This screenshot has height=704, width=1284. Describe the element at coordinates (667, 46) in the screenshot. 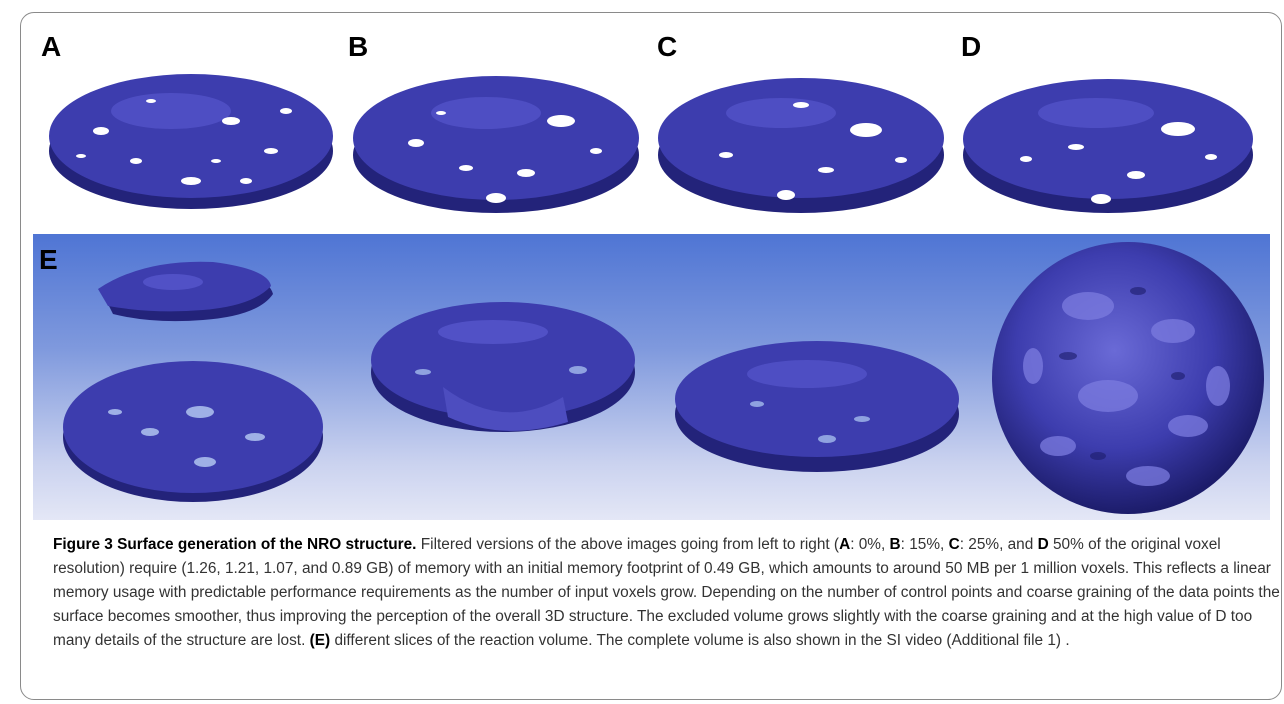

I see `panel-label-c: C` at that location.